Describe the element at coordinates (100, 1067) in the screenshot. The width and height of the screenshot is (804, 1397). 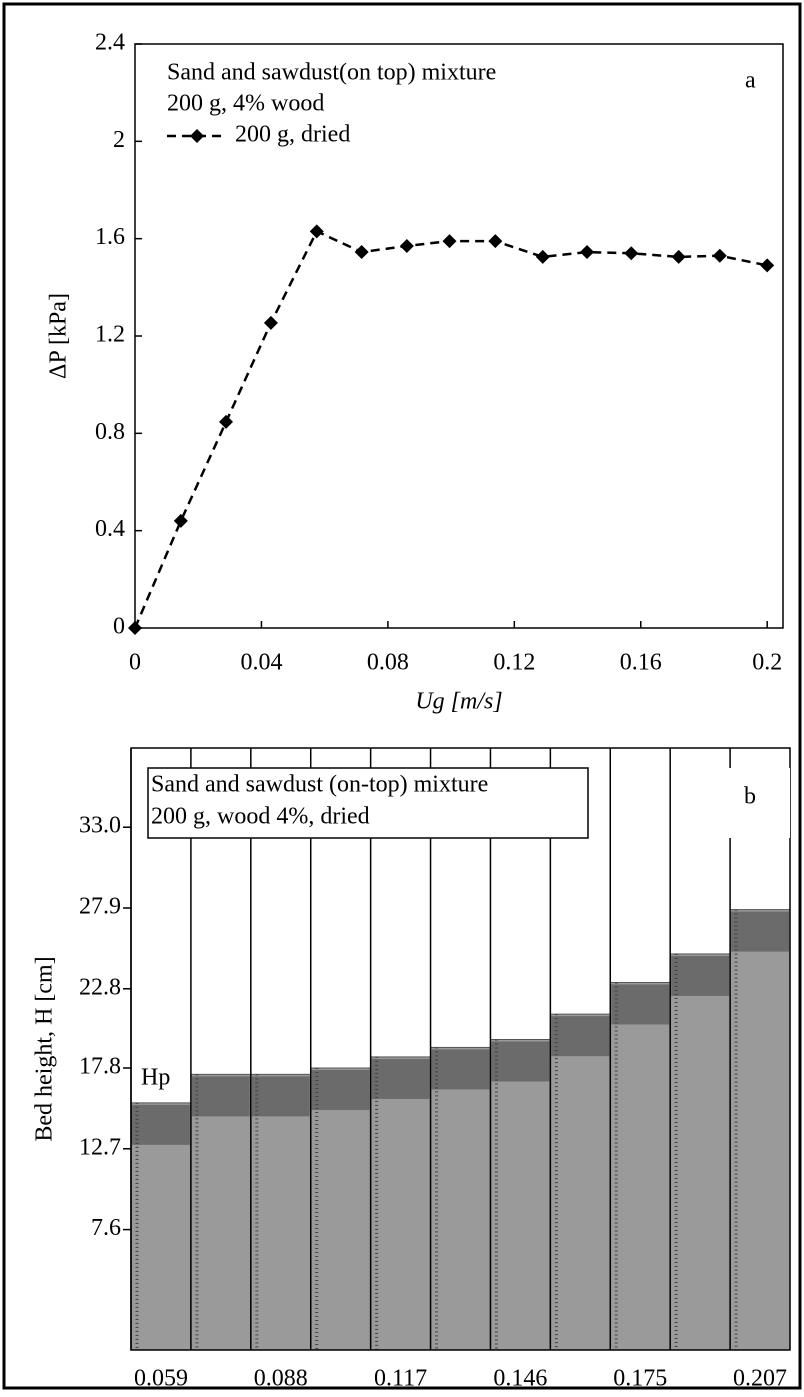
I see `y-tick-label: 17.8` at that location.